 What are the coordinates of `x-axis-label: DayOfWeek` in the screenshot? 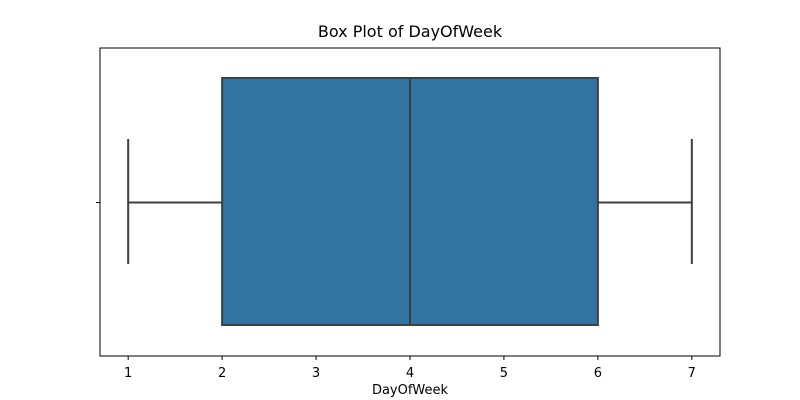 It's located at (410, 390).